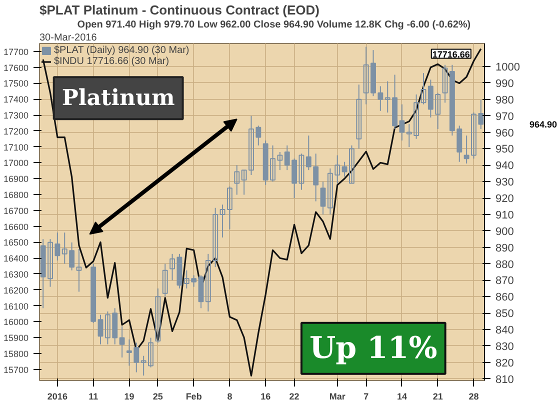  I want to click on y2-tick-label: 16900, so click(16, 179).